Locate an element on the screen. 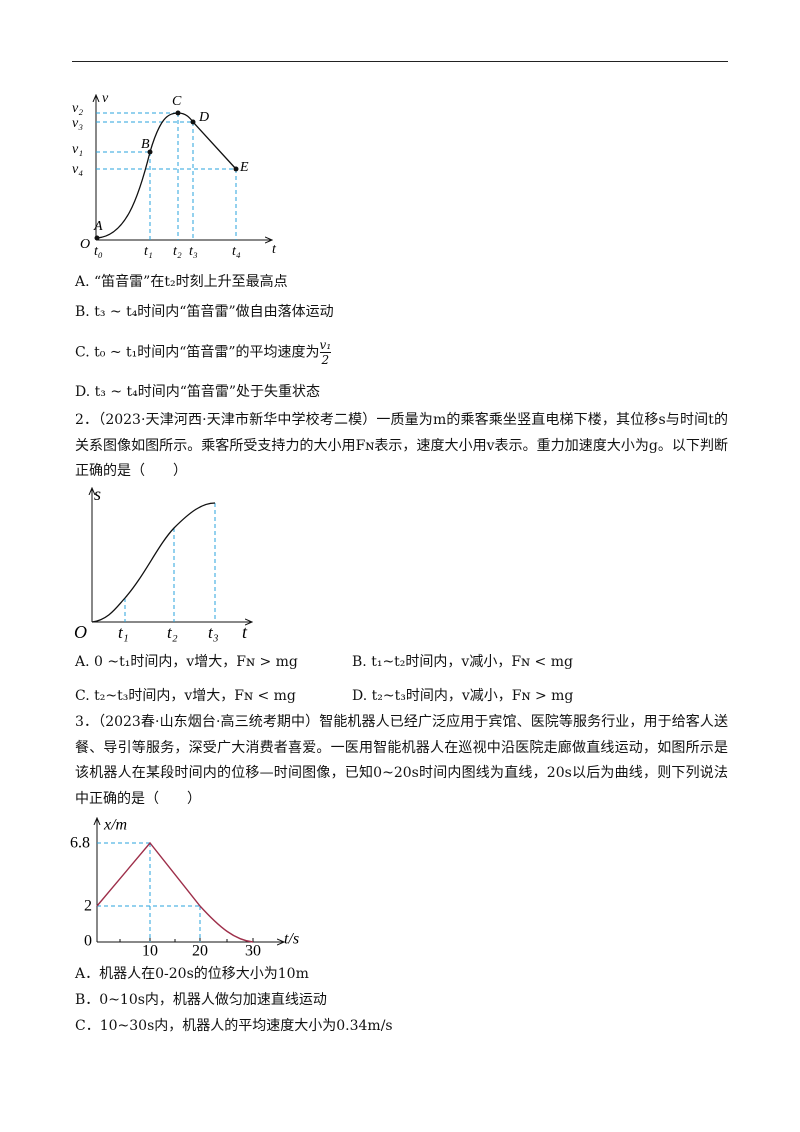 This screenshot has height=1132, width=800. option: B．0~10s内，机器人做匀加速直线运动 is located at coordinates (201, 1001).